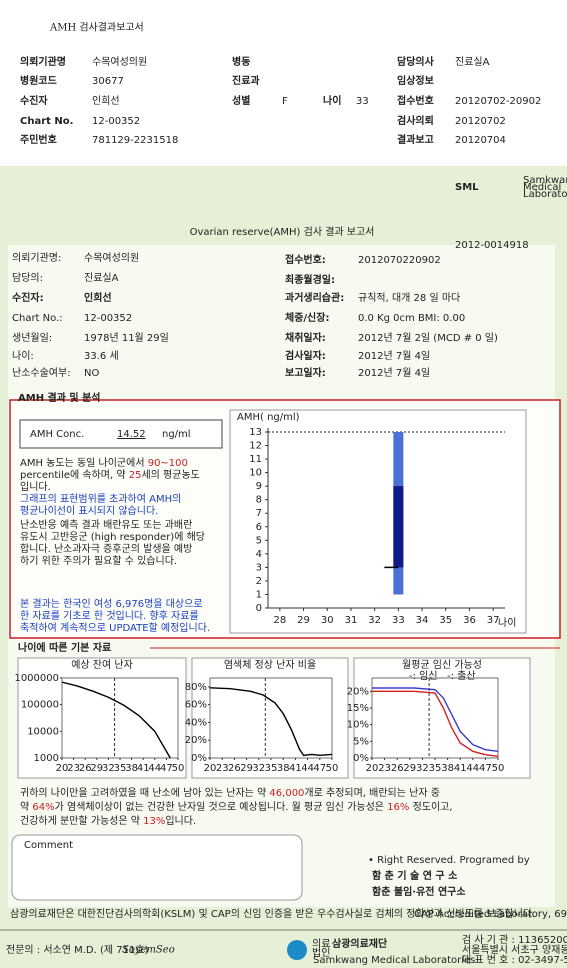 The width and height of the screenshot is (567, 968). I want to click on field-value: 인희선, so click(106, 101).